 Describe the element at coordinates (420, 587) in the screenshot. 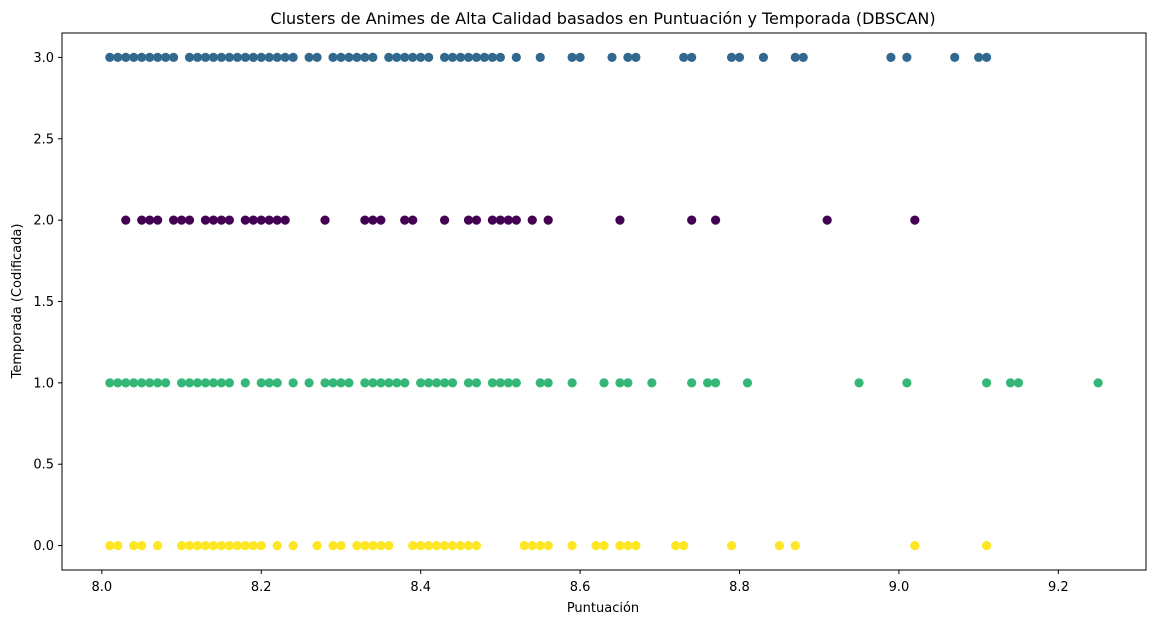

I see `x-tick-label: 8.4` at that location.